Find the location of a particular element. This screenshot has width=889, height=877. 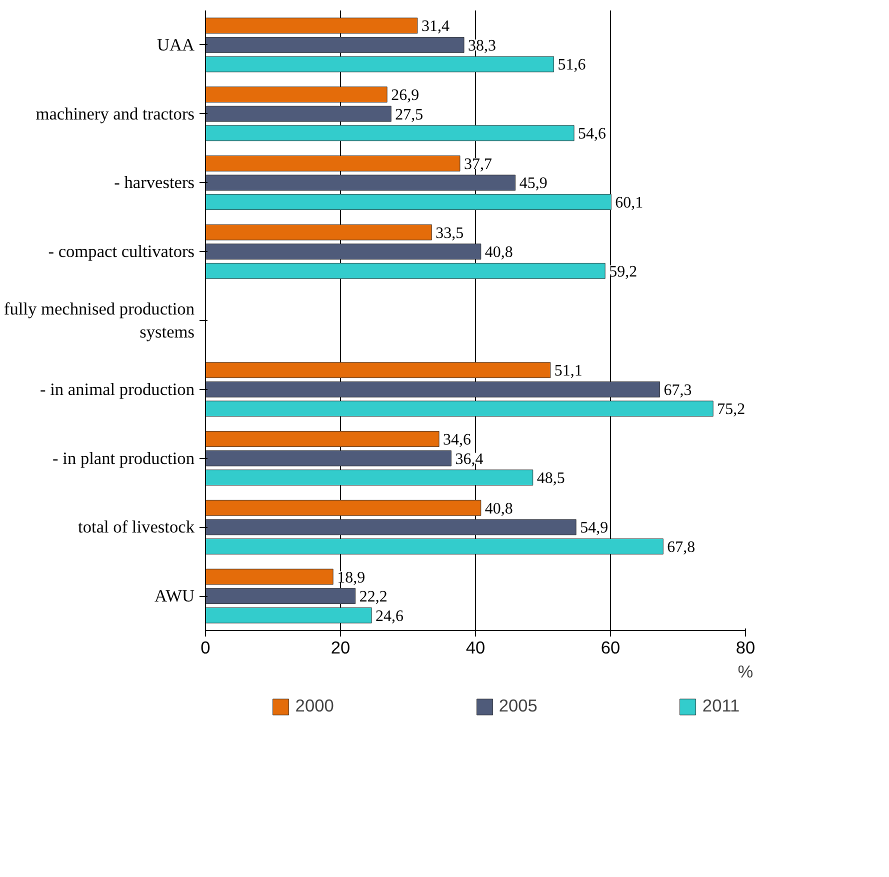

data-label: 38,3 is located at coordinates (482, 45).